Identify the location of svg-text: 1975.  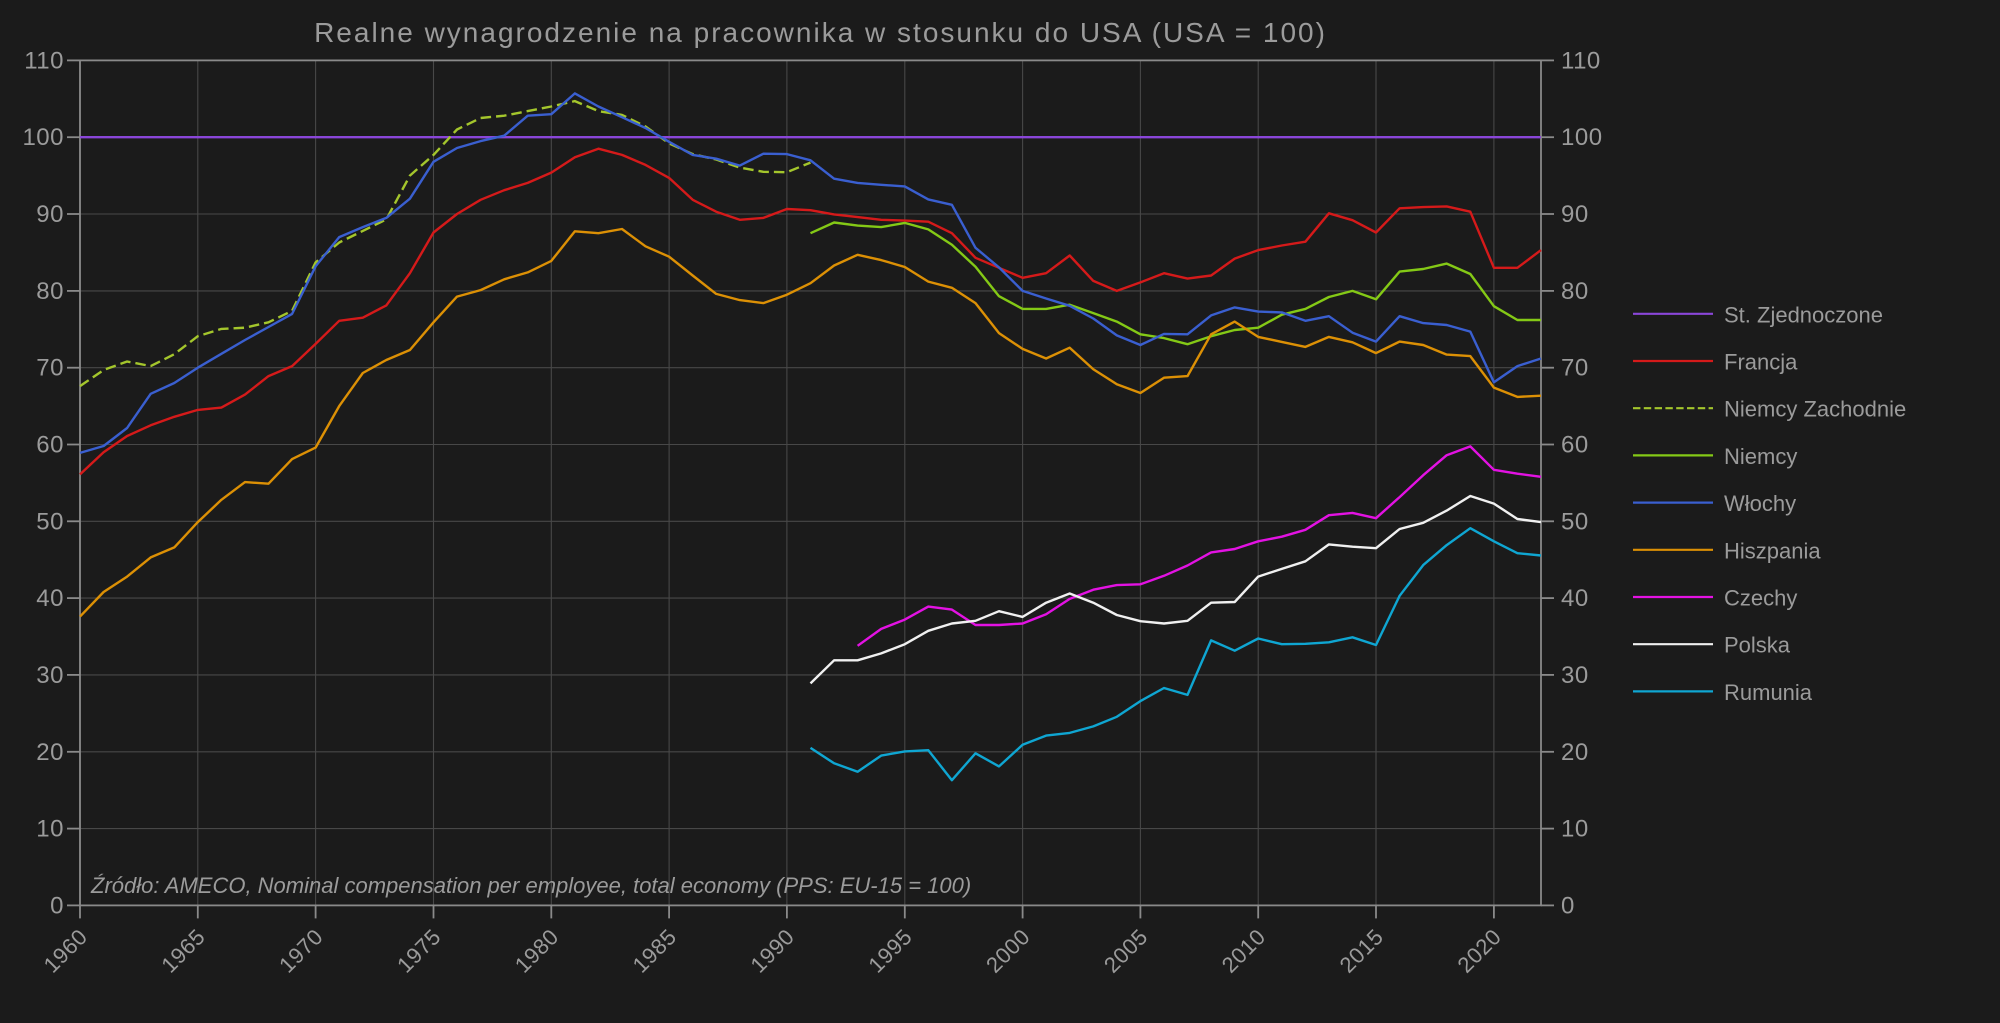
(419, 951).